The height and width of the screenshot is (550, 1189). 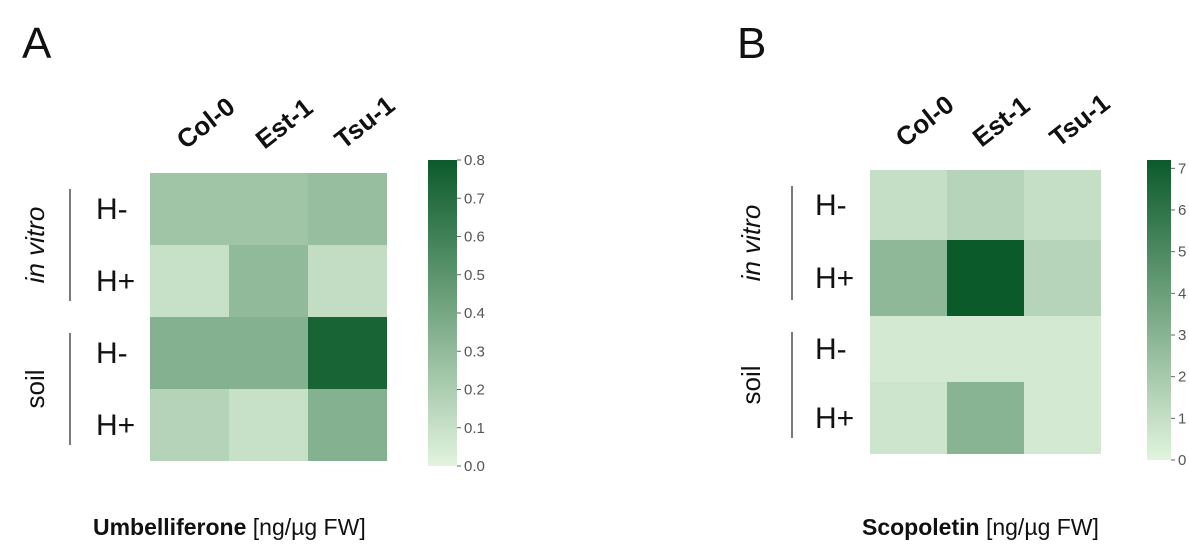 What do you see at coordinates (474, 198) in the screenshot?
I see `colorbar-tick-label: 0.7` at bounding box center [474, 198].